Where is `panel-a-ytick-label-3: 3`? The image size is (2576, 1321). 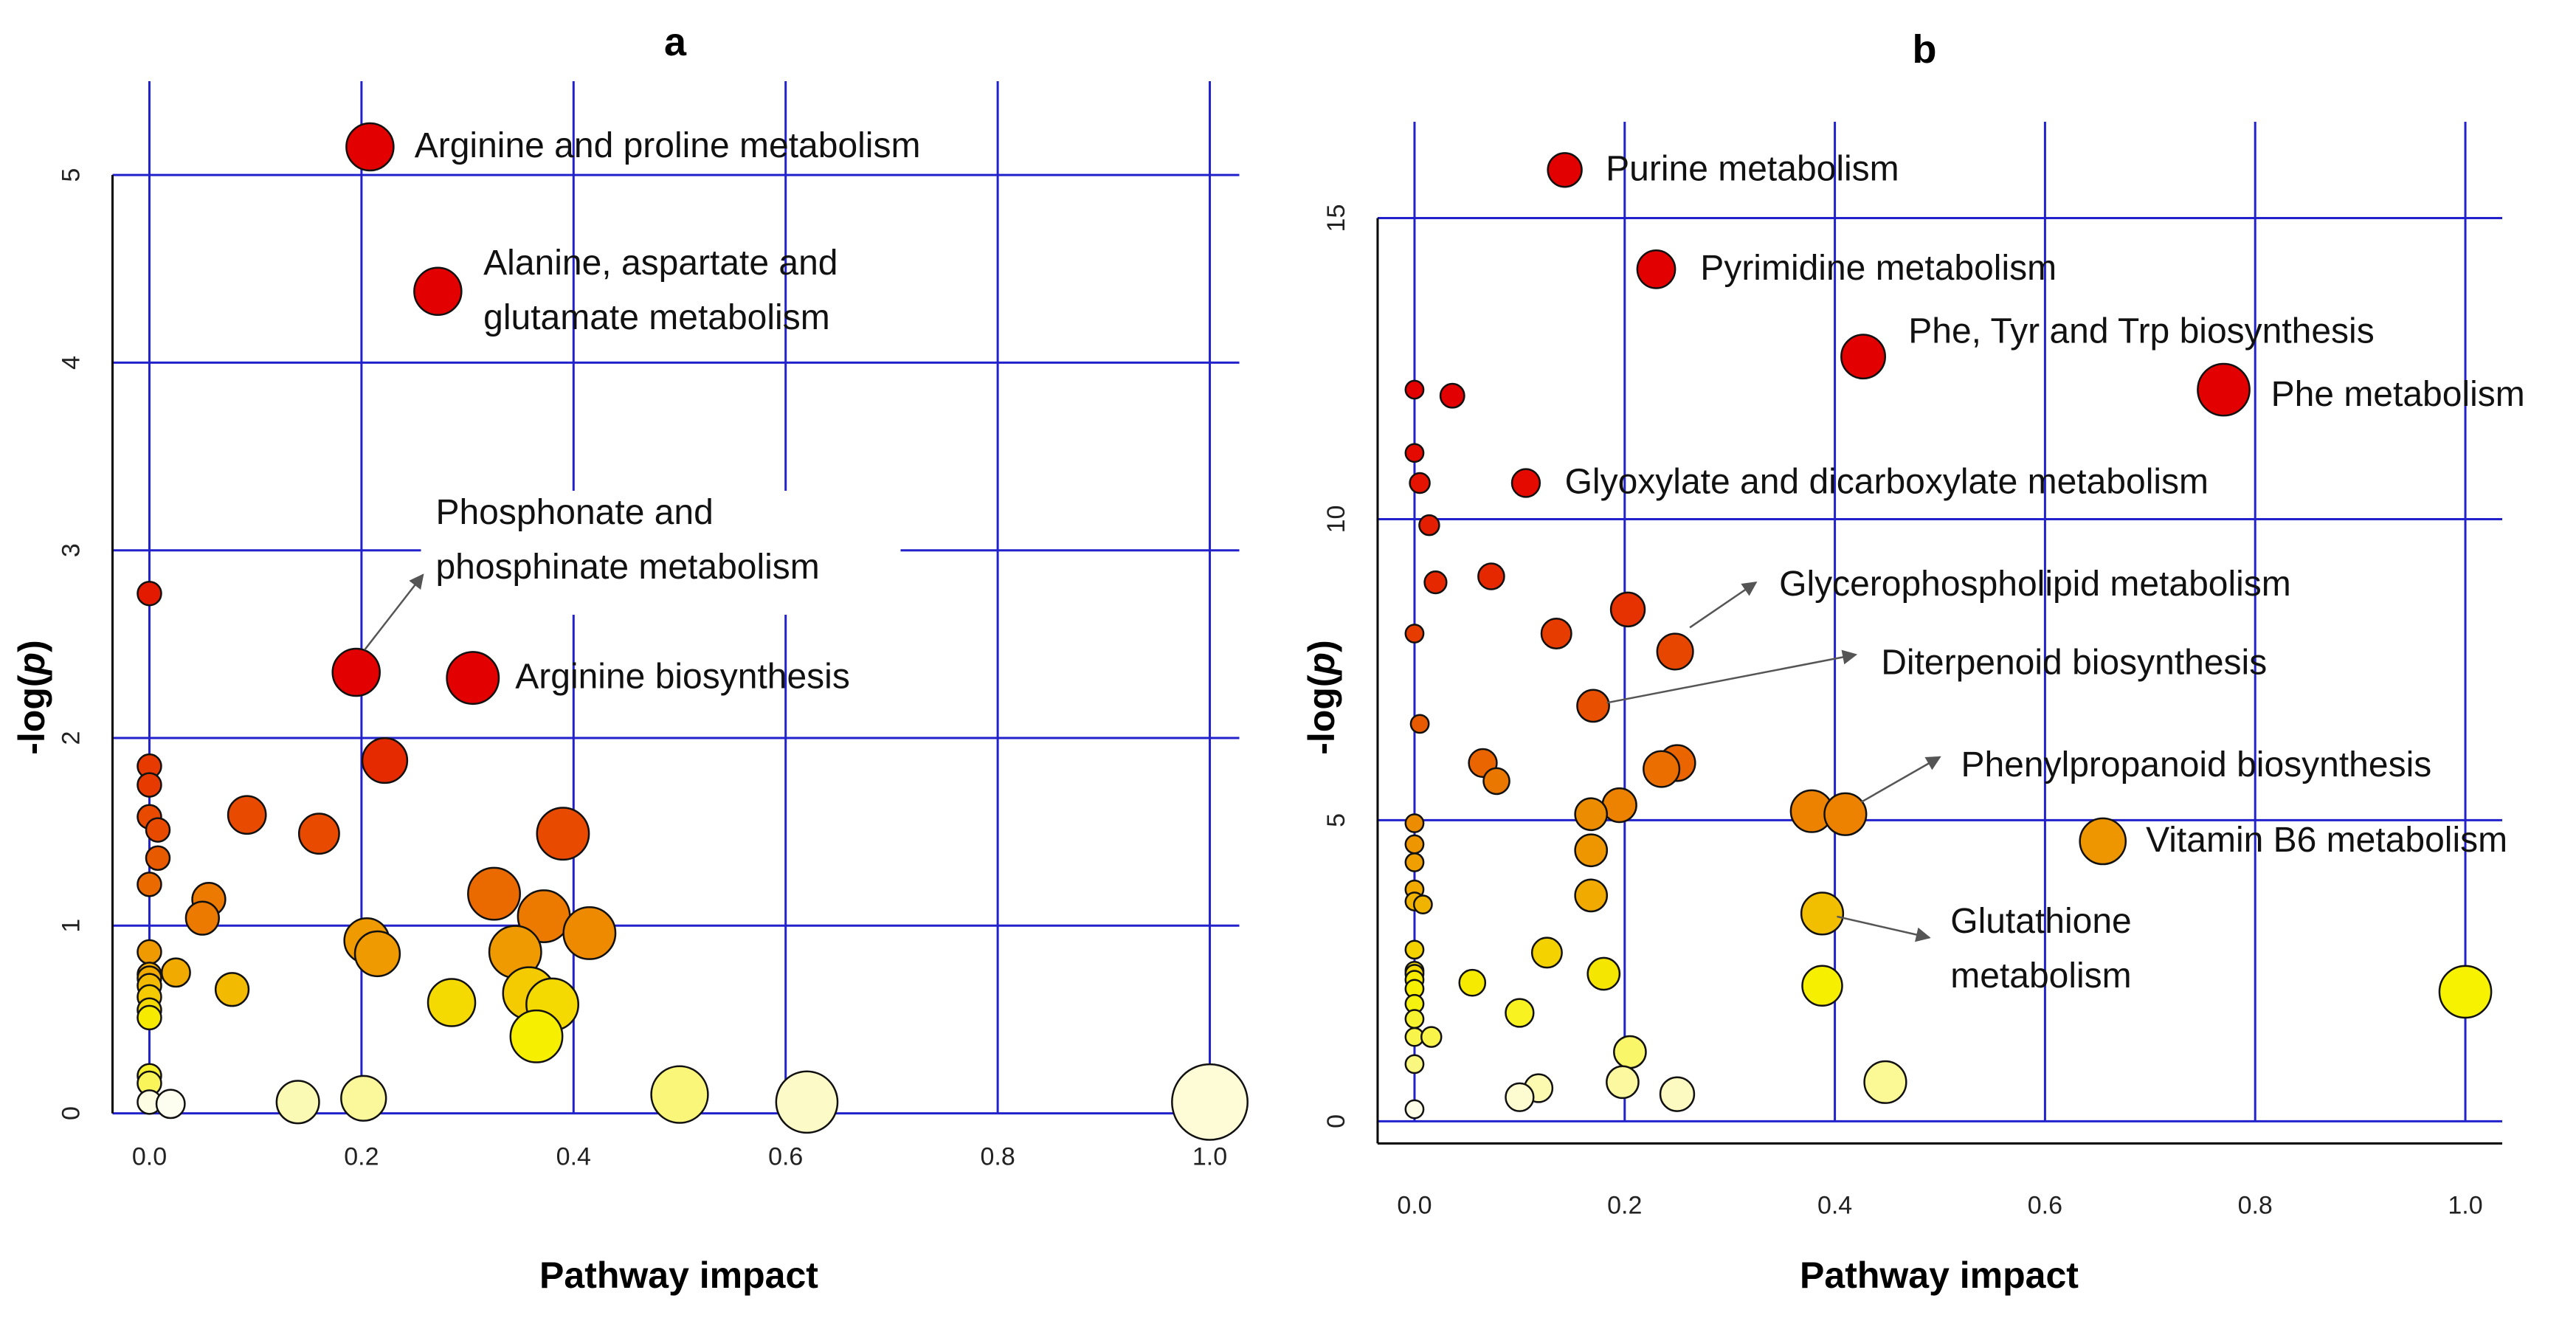 panel-a-ytick-label-3: 3 is located at coordinates (71, 550).